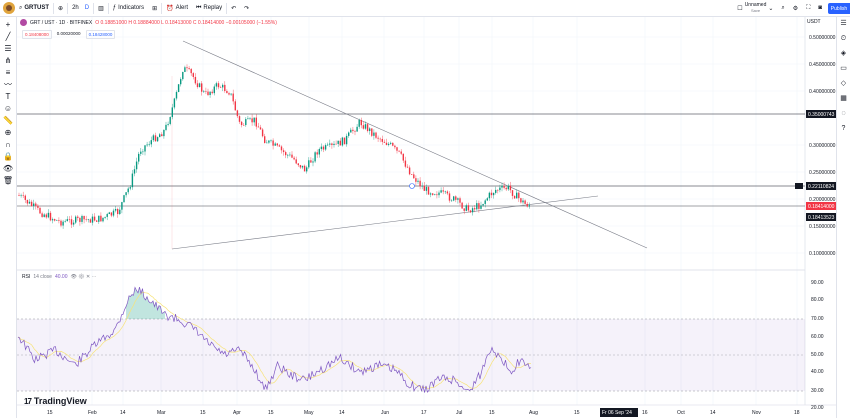 The height and width of the screenshot is (418, 850). Describe the element at coordinates (8, 72) in the screenshot. I see `fib-icon: ≡` at that location.